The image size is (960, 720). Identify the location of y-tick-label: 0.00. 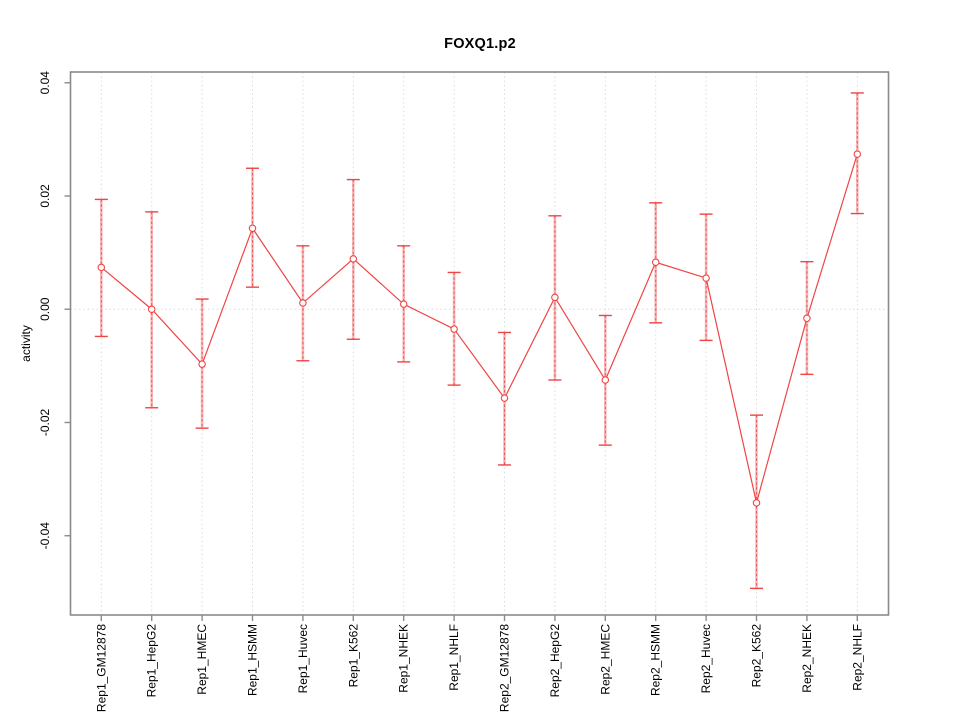
(45, 309).